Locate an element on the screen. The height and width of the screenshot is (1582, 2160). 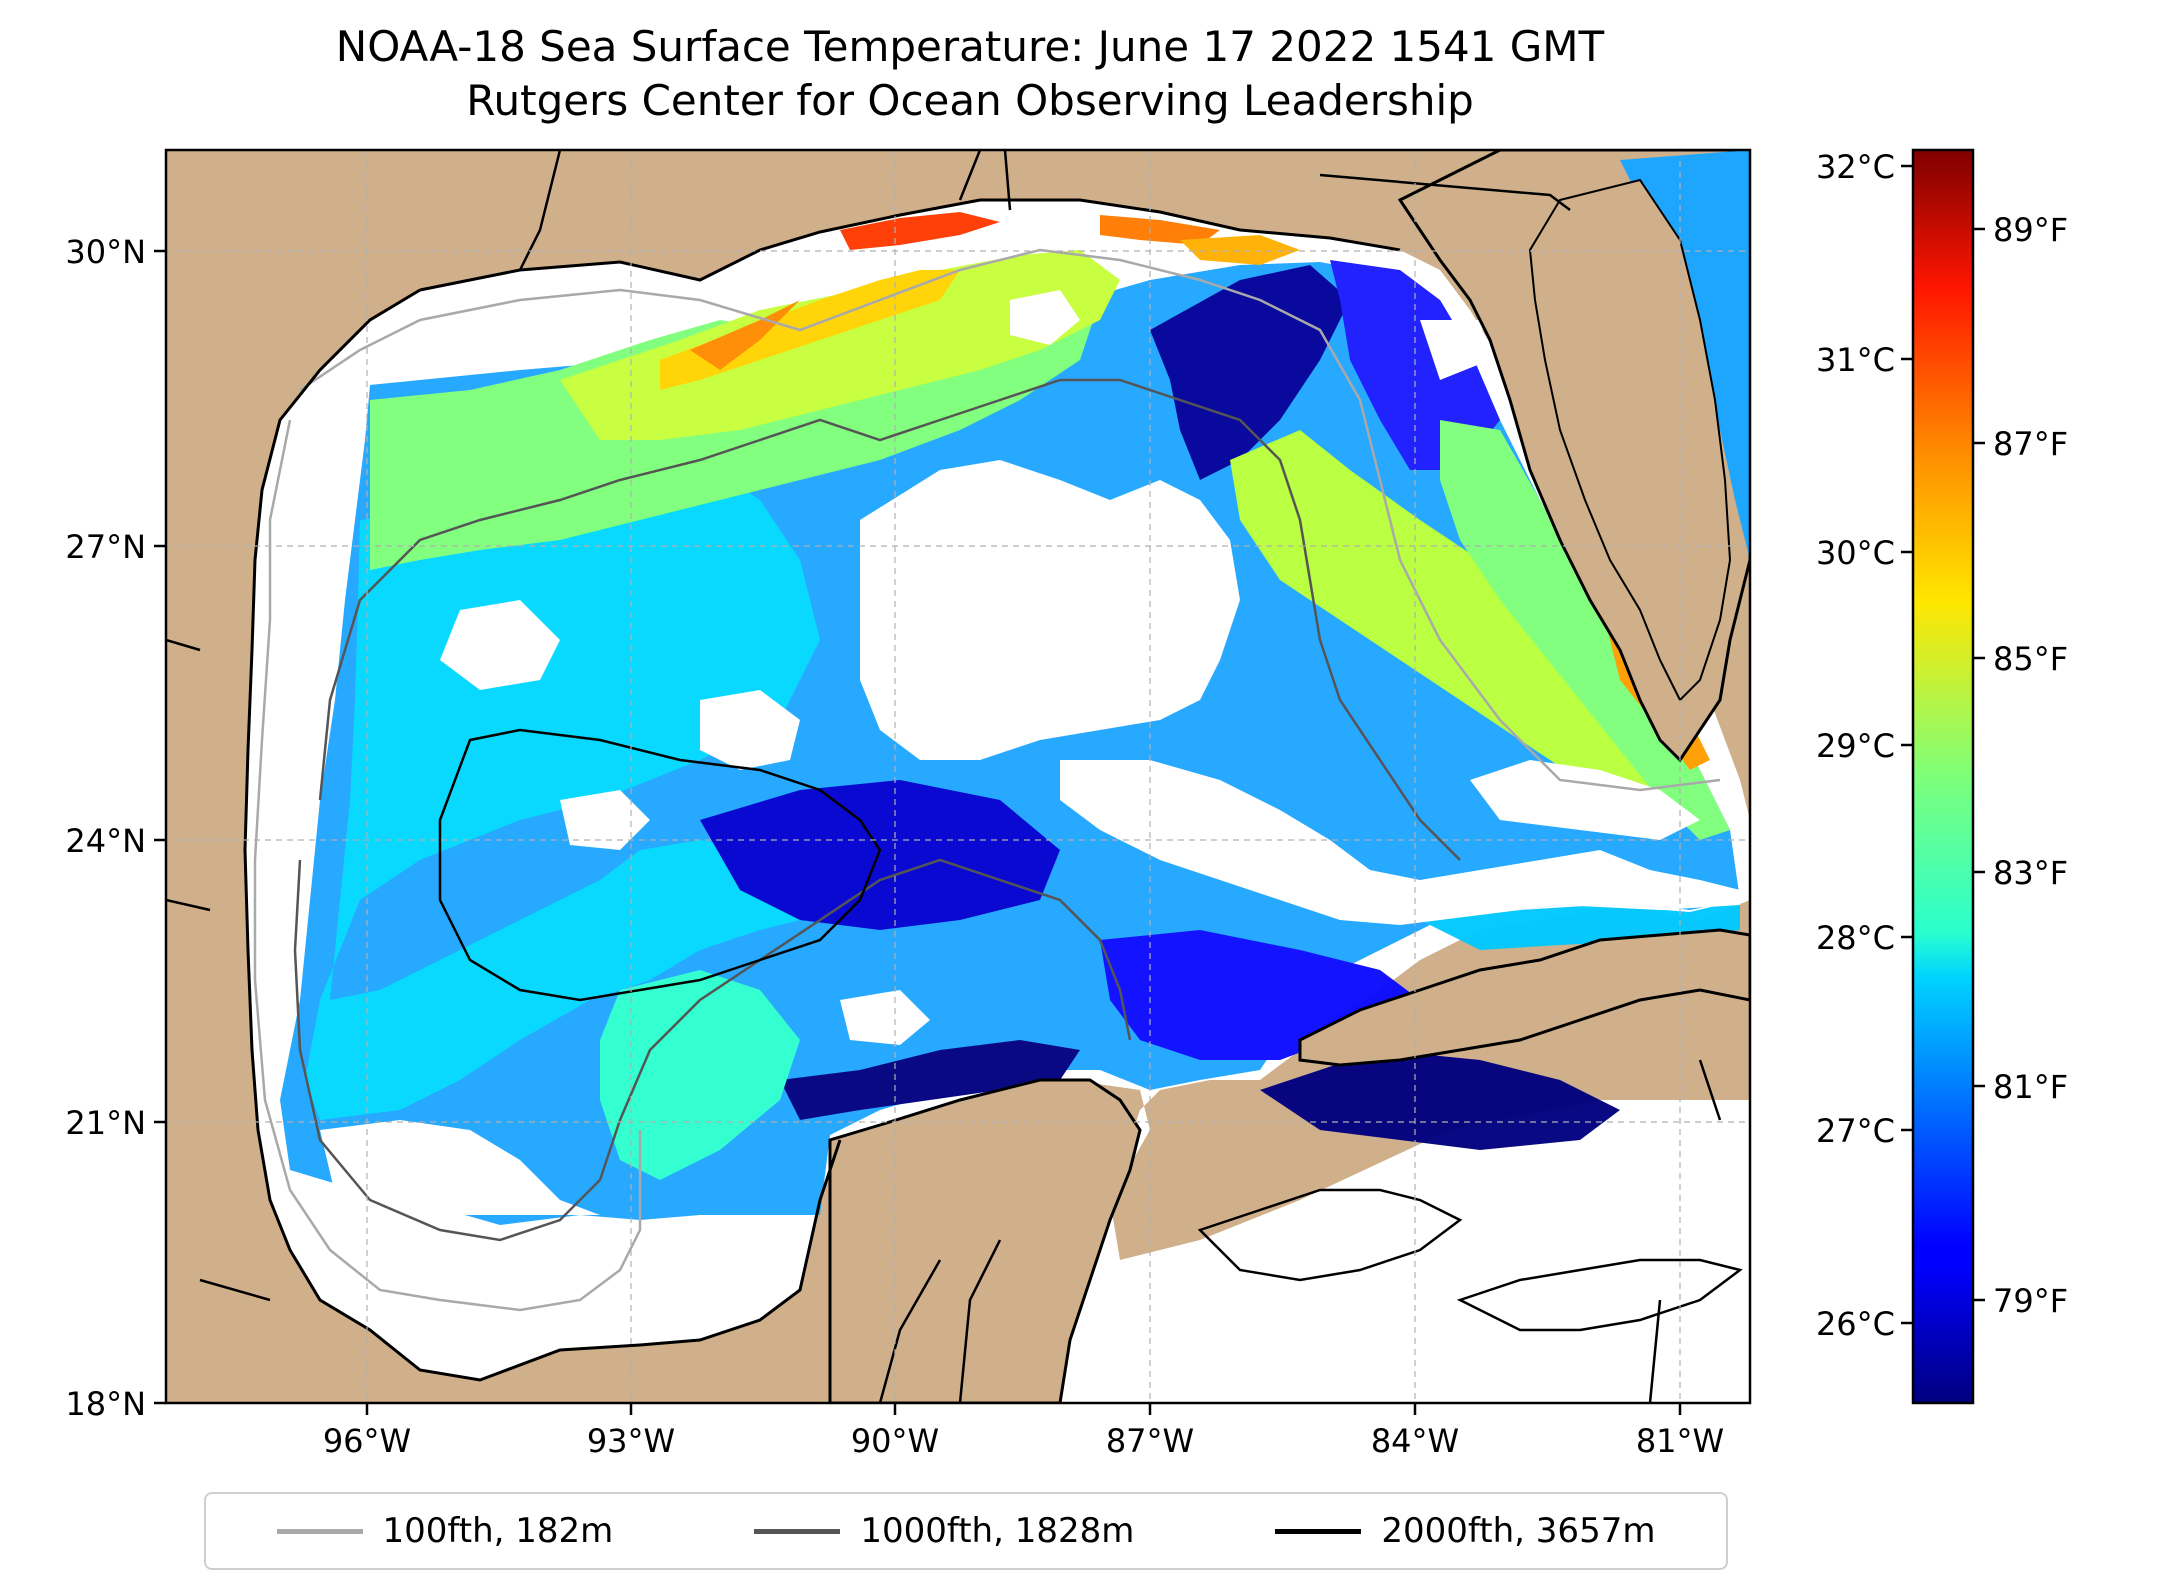
legend-label-1000fth: 1000fth, 1828m is located at coordinates (997, 1531).